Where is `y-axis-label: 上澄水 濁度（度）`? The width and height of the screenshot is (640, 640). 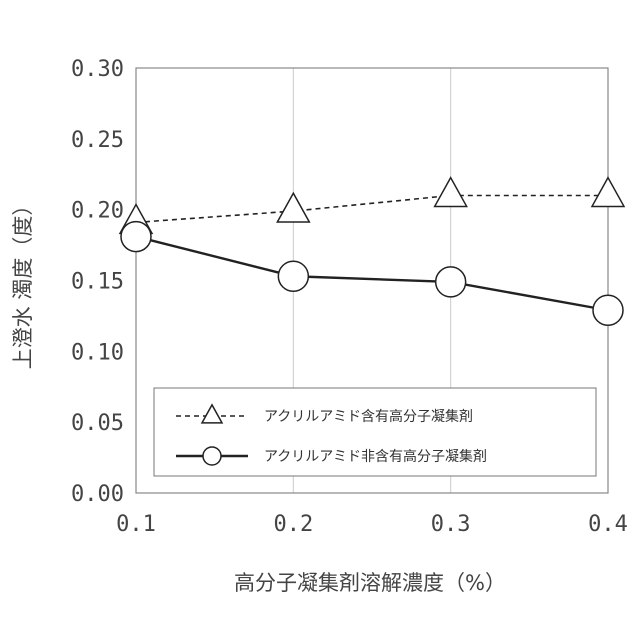
y-axis-label: 上澄水 濁度（度） is located at coordinates (23, 282).